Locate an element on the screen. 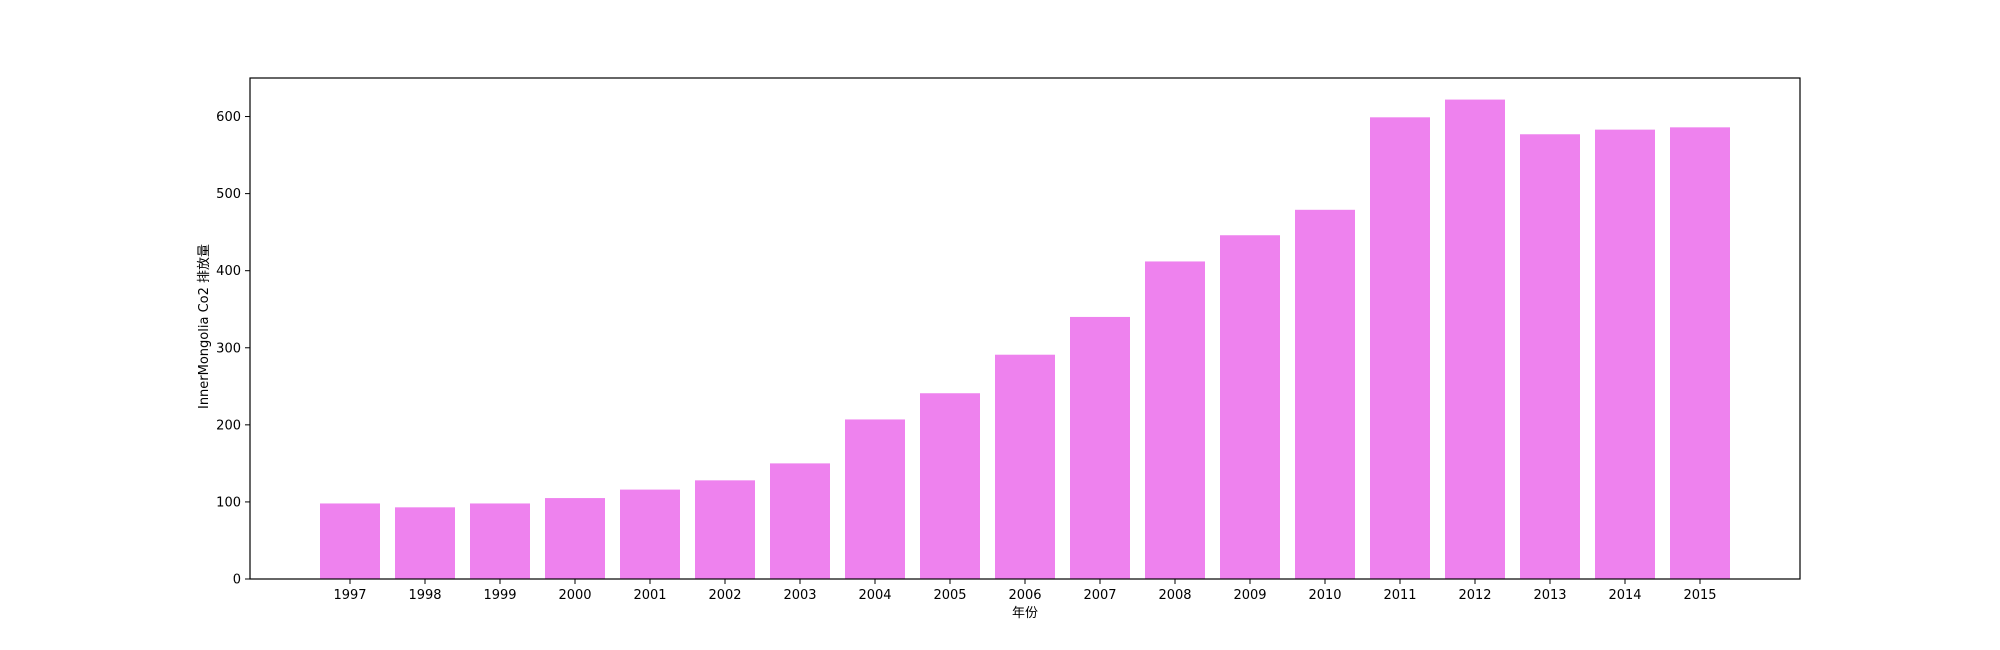 The width and height of the screenshot is (2000, 650). x-tick-label: 2013 is located at coordinates (1549, 595).